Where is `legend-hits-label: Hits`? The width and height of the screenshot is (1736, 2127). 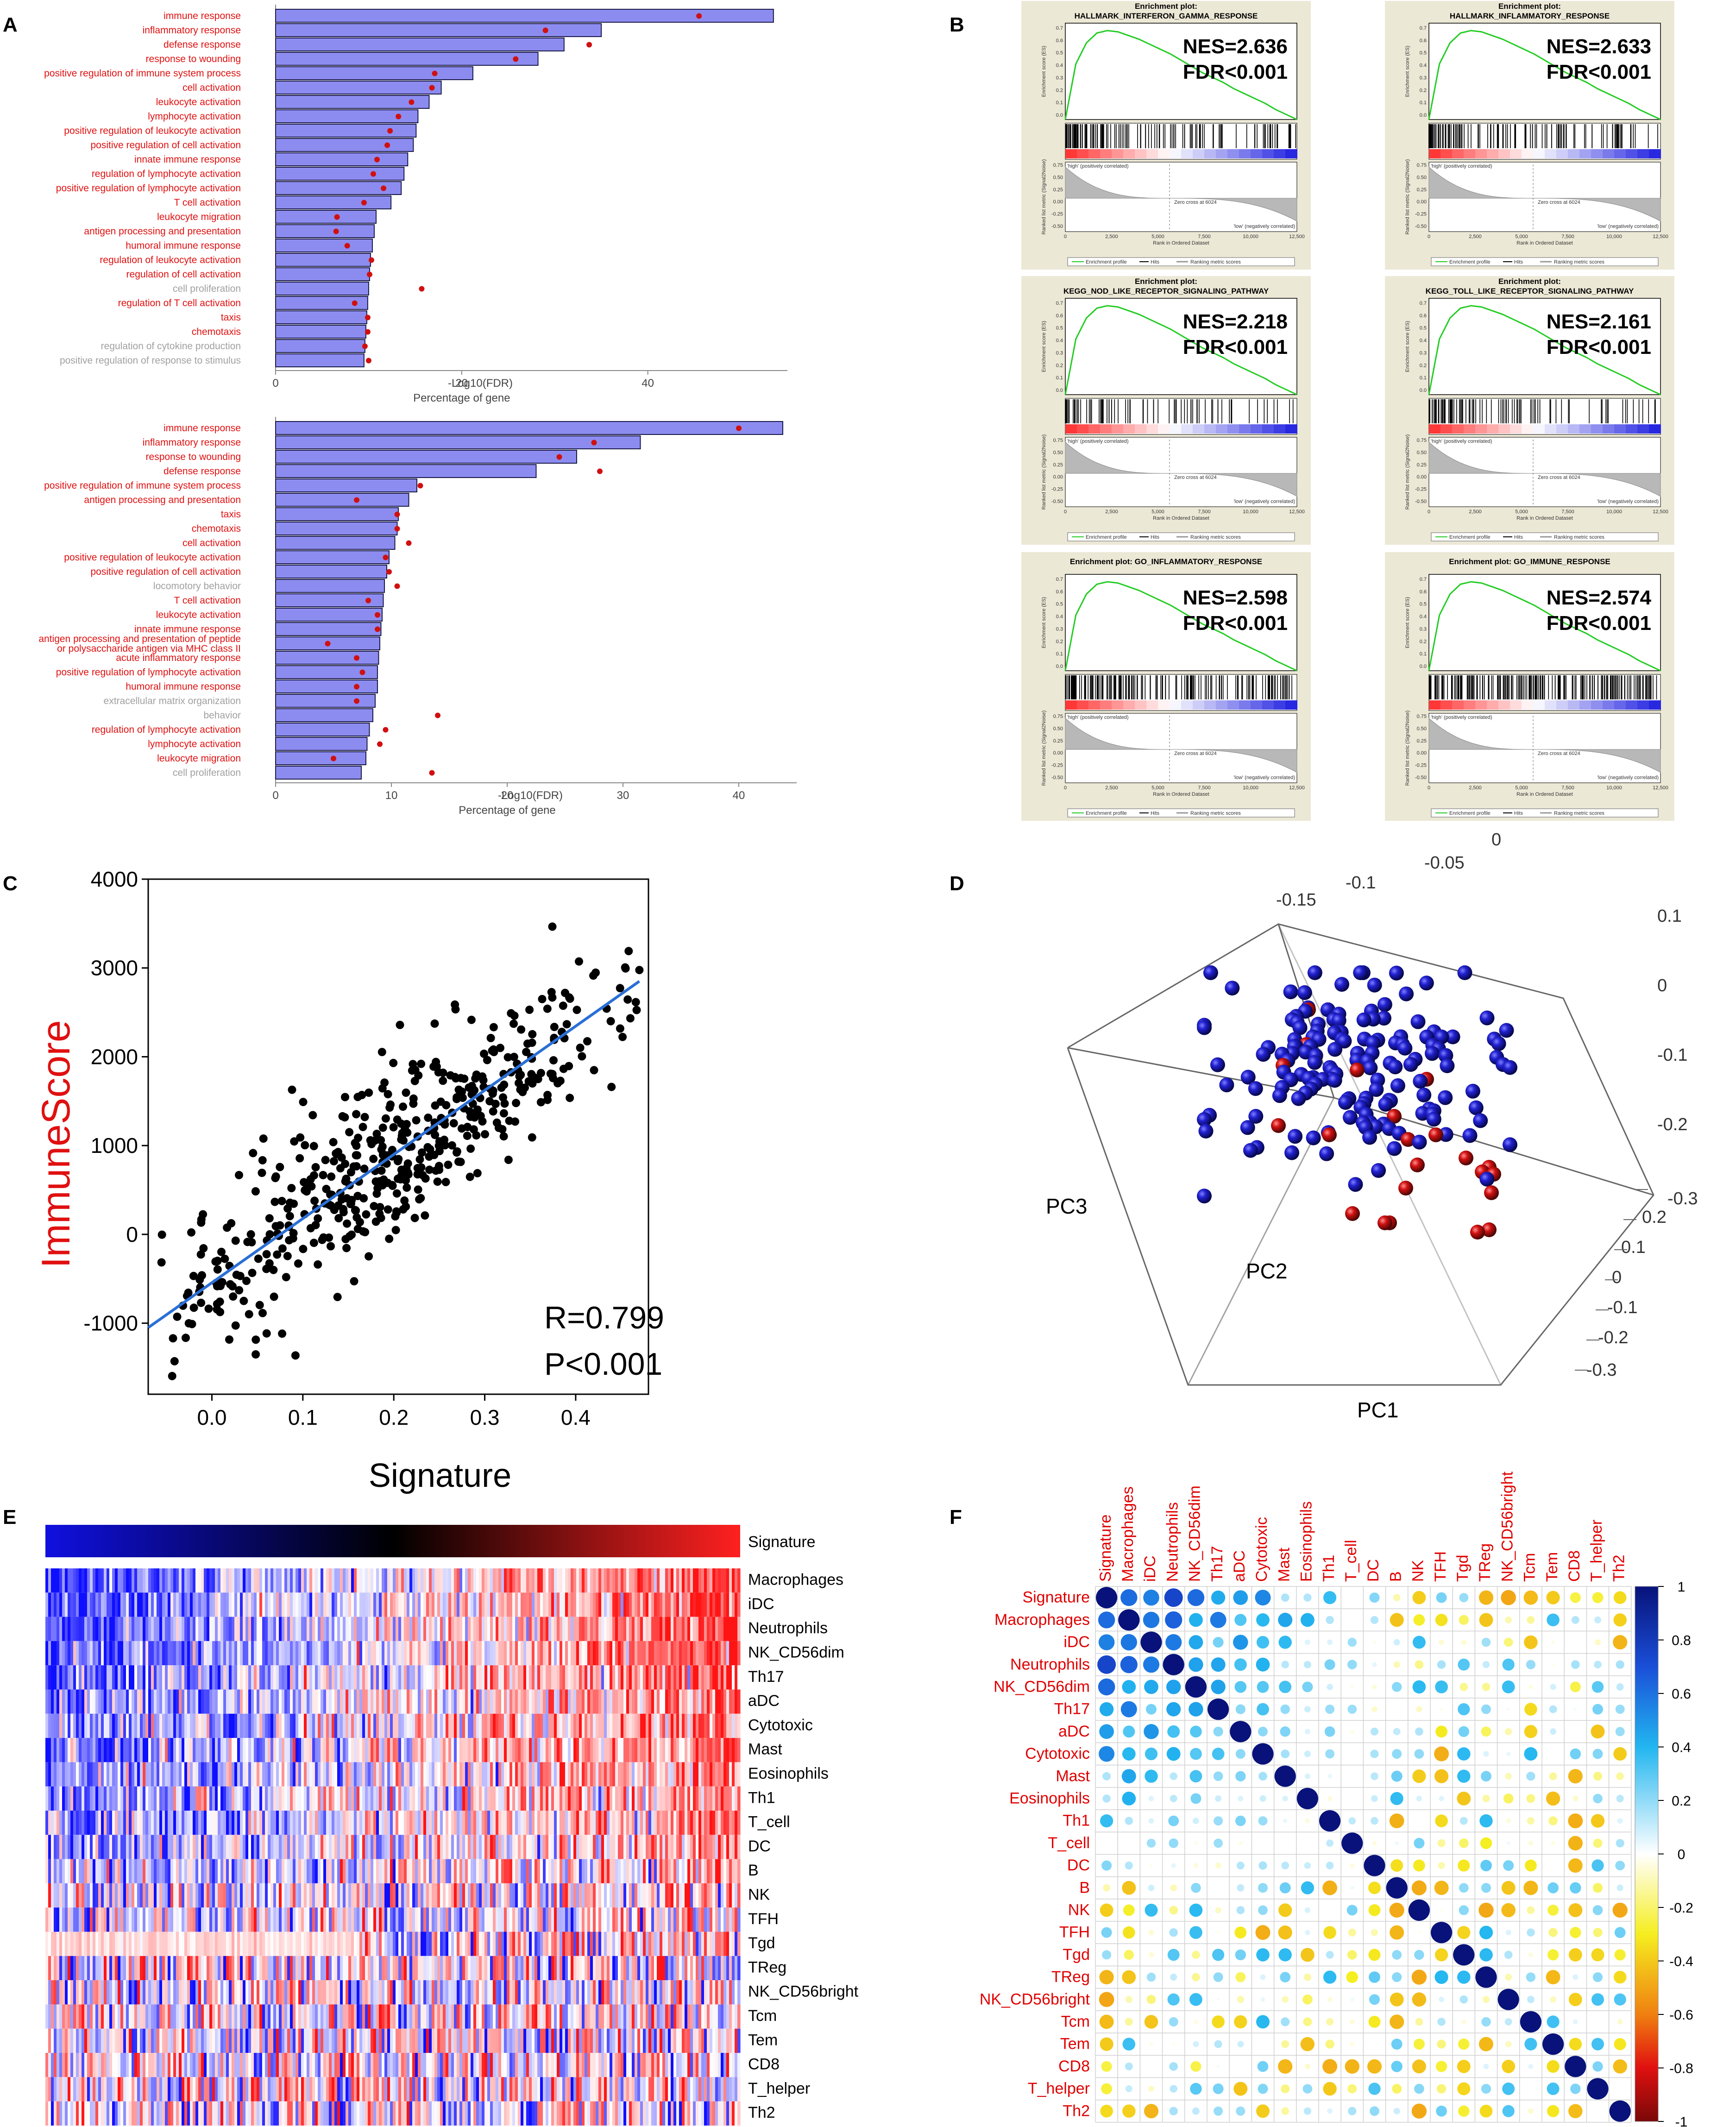 legend-hits-label: Hits is located at coordinates (1155, 262).